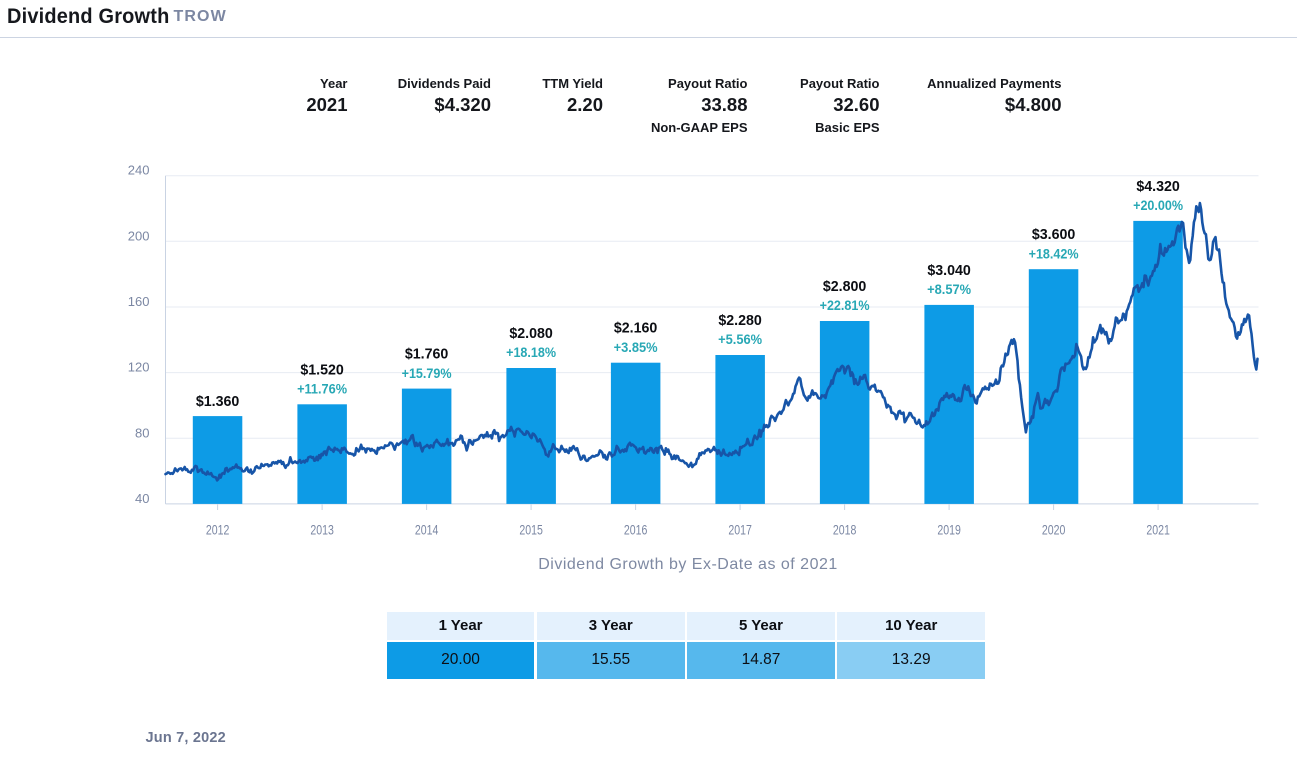  Describe the element at coordinates (218, 401) in the screenshot. I see `svg-text: $1.360` at that location.